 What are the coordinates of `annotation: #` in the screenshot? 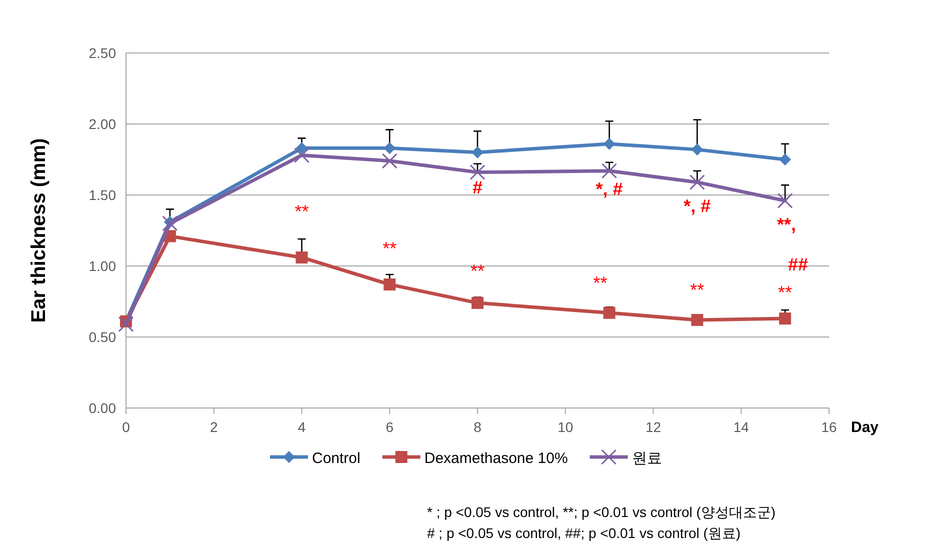 It's located at (477, 187).